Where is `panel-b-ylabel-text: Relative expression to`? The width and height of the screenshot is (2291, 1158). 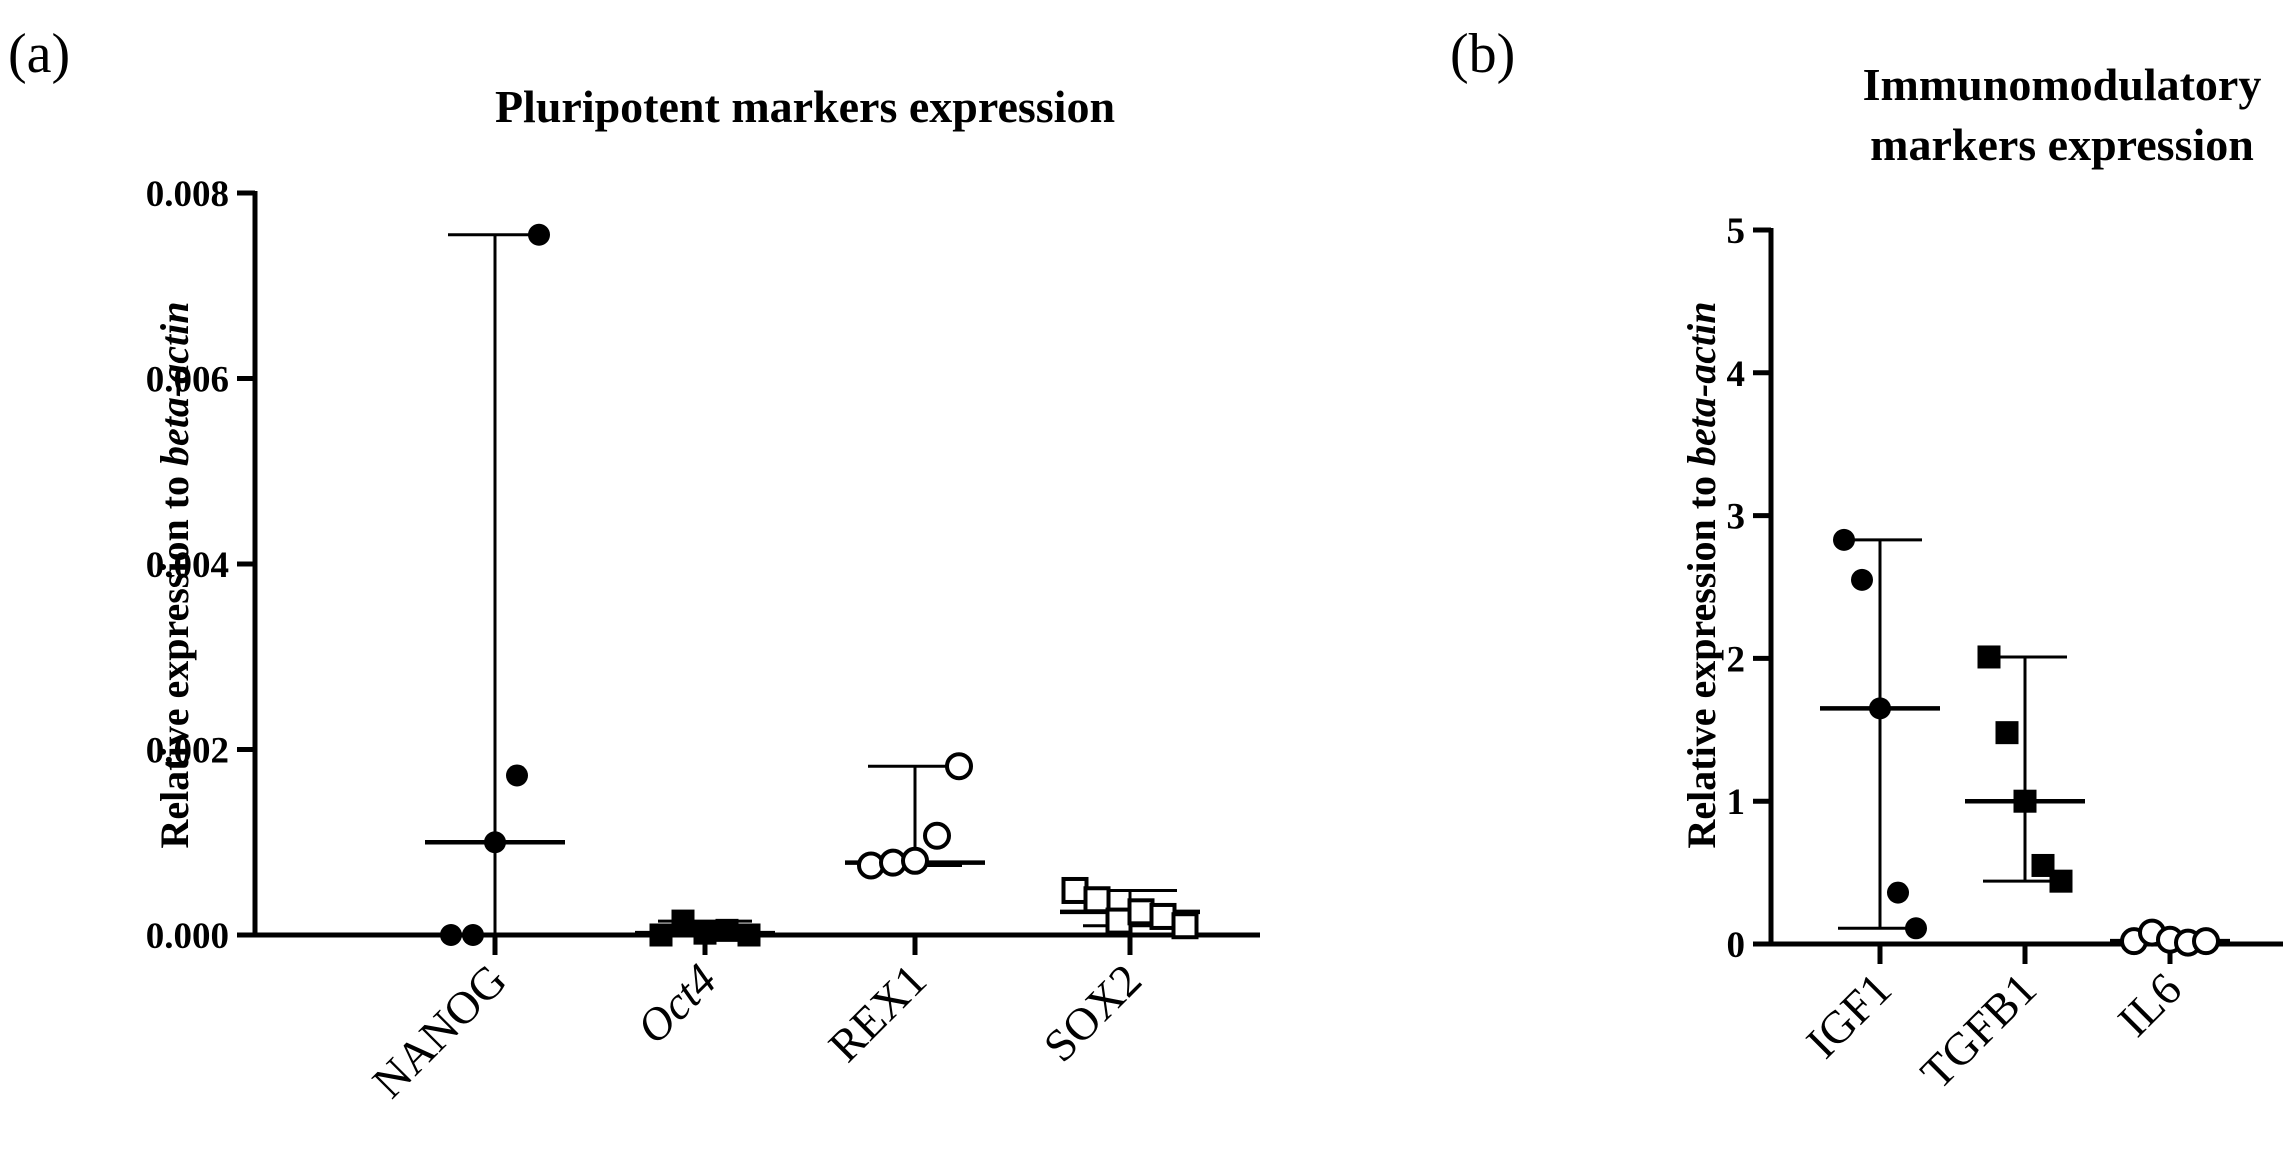 panel-b-ylabel-text: Relative expression to is located at coordinates (1701, 657).